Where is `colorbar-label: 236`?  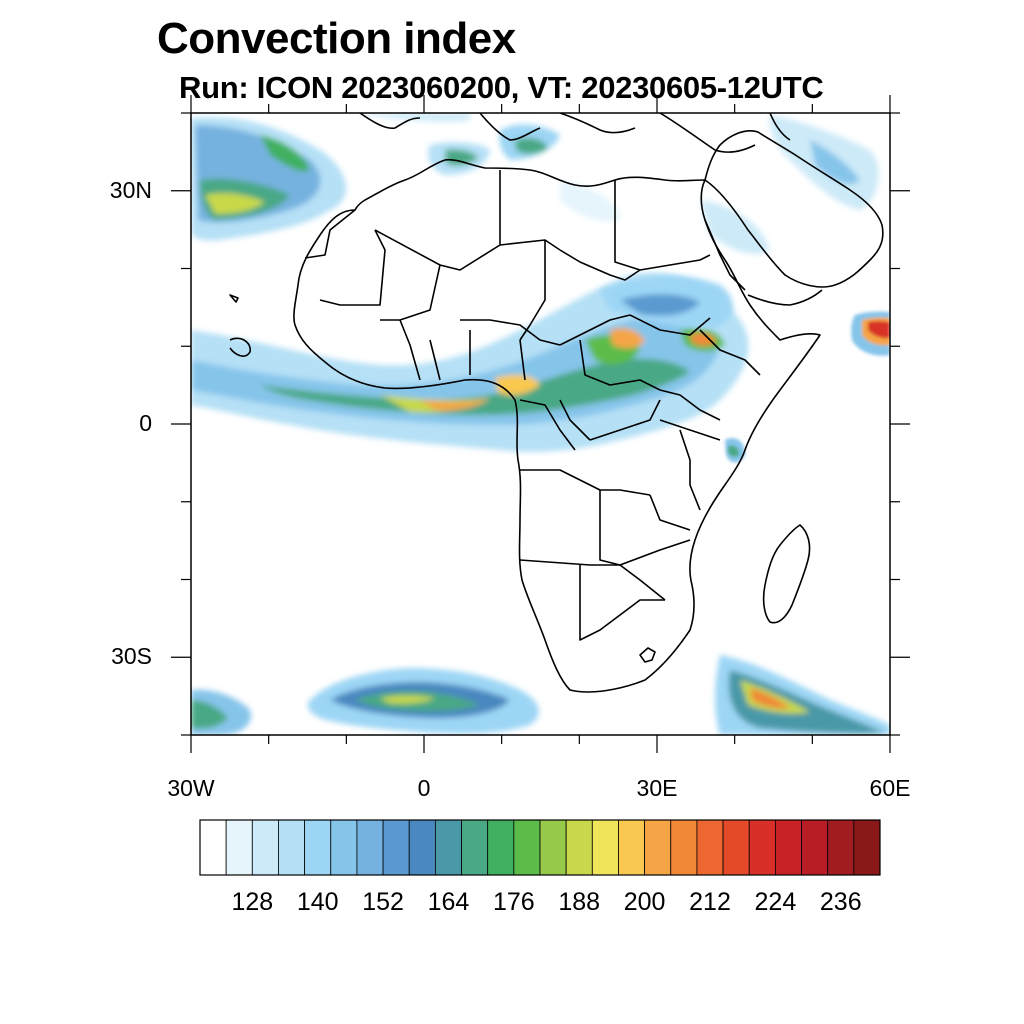 colorbar-label: 236 is located at coordinates (840, 902).